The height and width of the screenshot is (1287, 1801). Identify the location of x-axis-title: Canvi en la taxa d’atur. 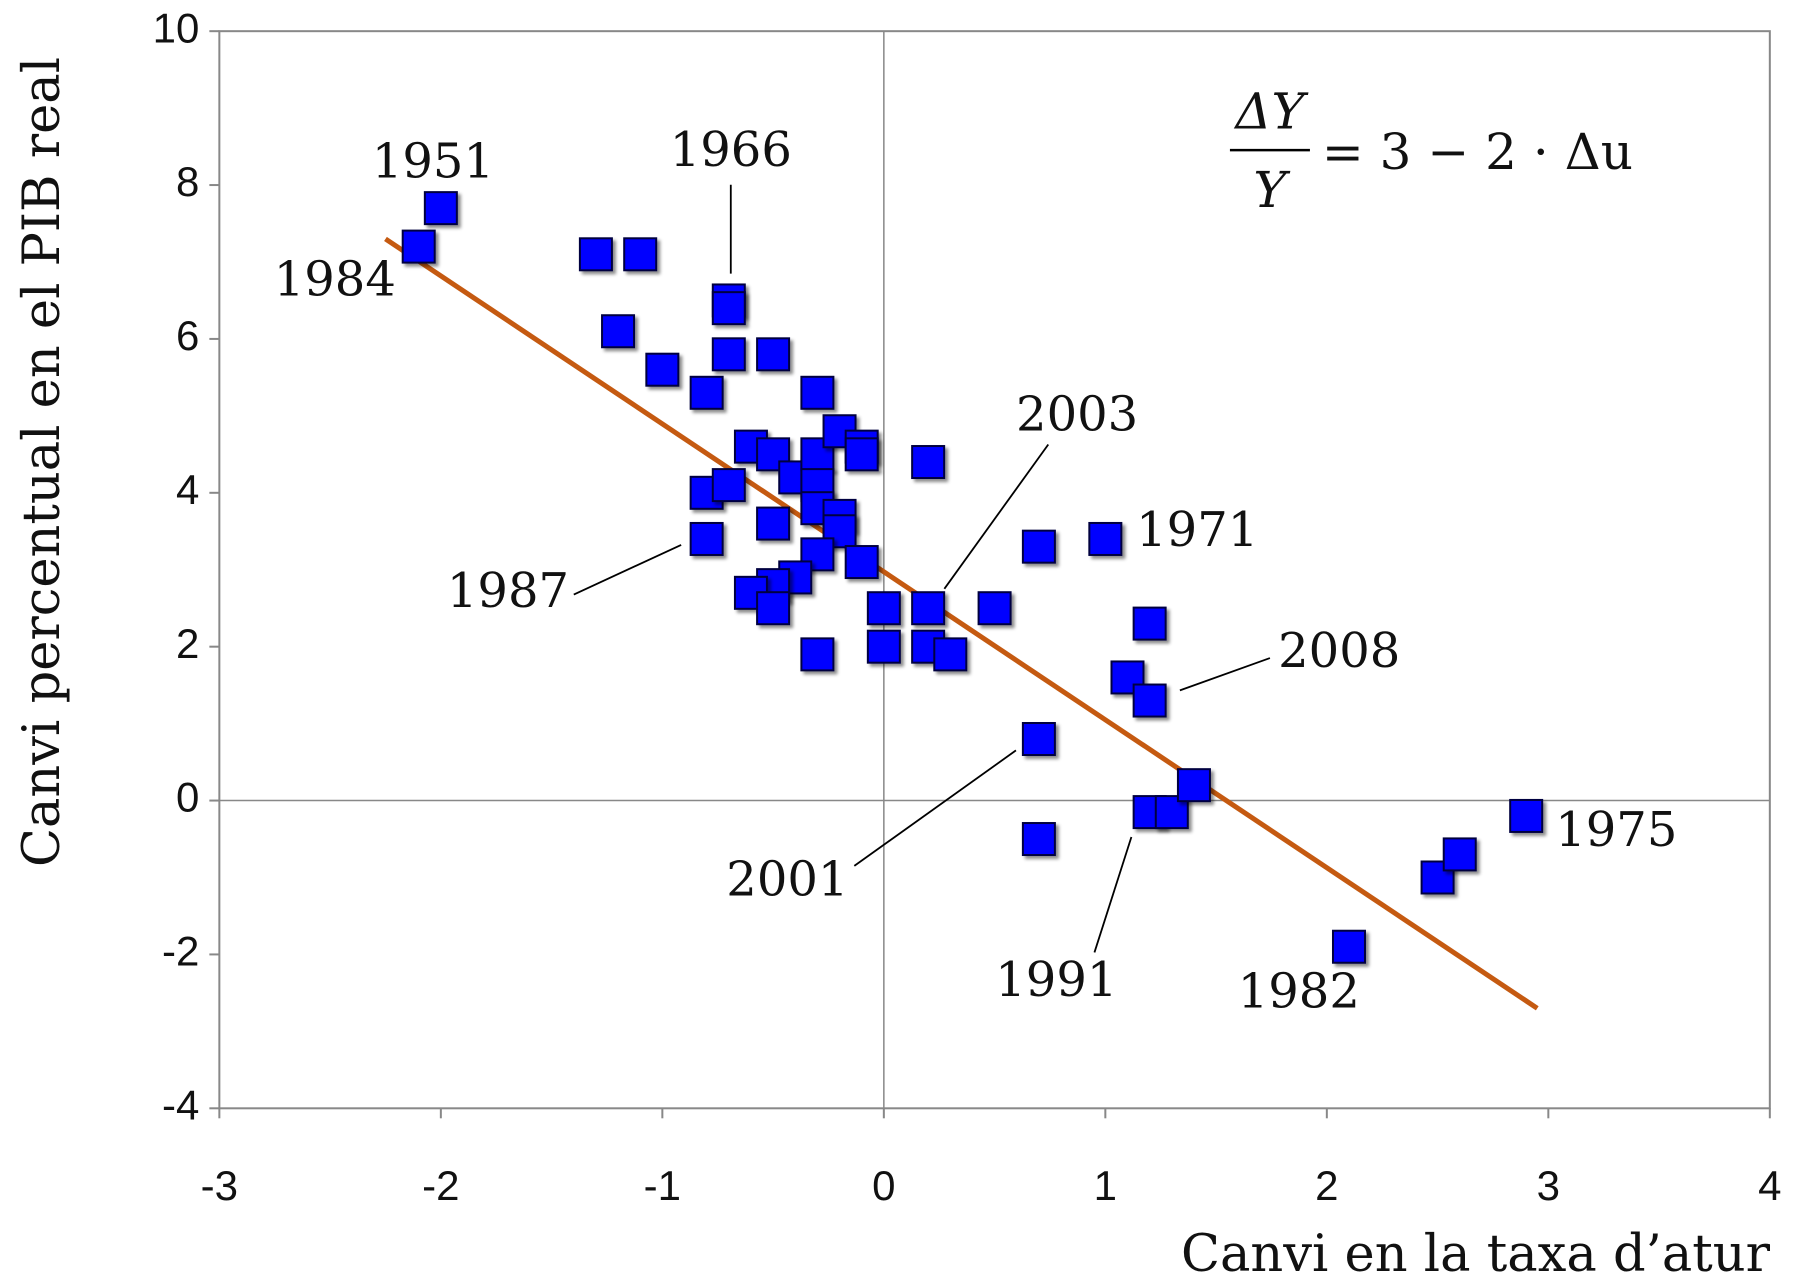
(1476, 1253).